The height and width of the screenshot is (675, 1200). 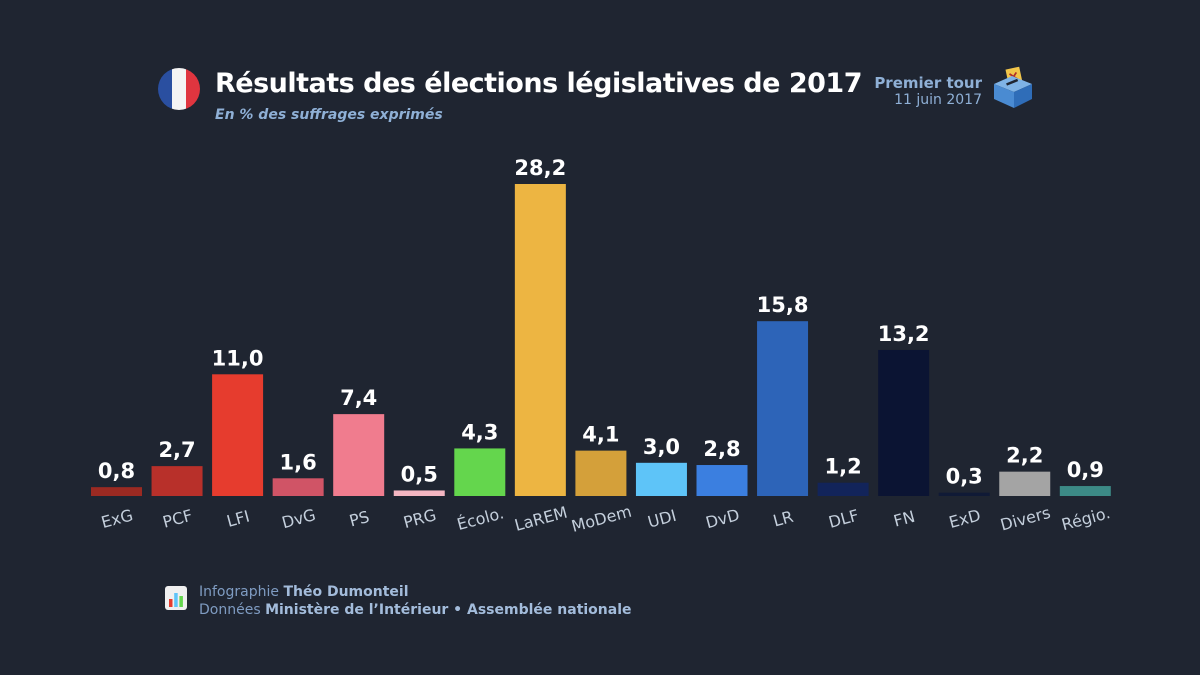 What do you see at coordinates (419, 493) in the screenshot?
I see `bar-prg` at bounding box center [419, 493].